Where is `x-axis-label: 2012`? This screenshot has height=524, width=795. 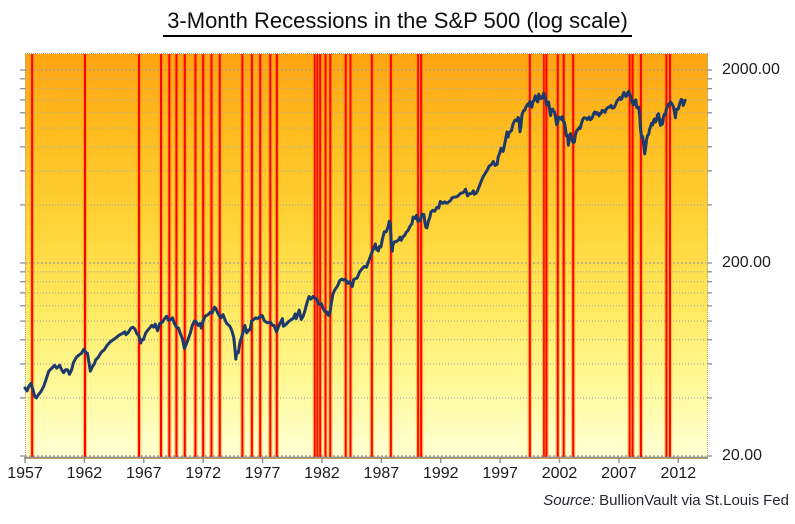
x-axis-label: 2012 is located at coordinates (678, 473).